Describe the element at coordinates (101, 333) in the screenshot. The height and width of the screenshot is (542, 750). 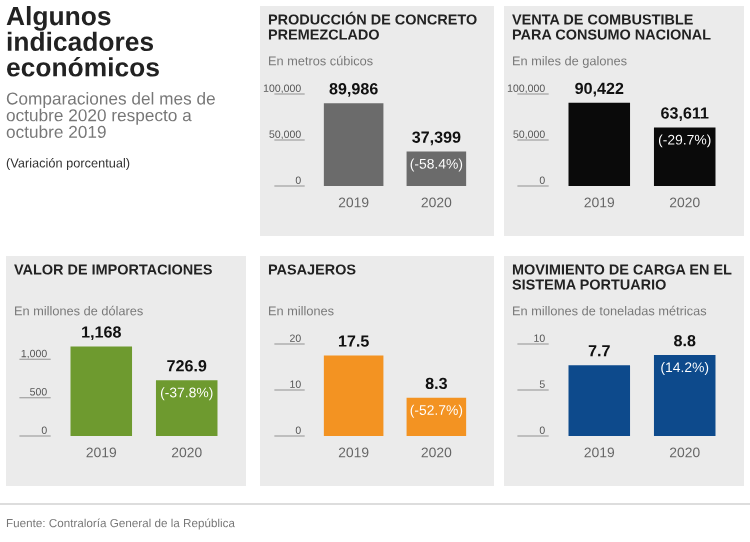
I see `data-label: 1,168` at that location.